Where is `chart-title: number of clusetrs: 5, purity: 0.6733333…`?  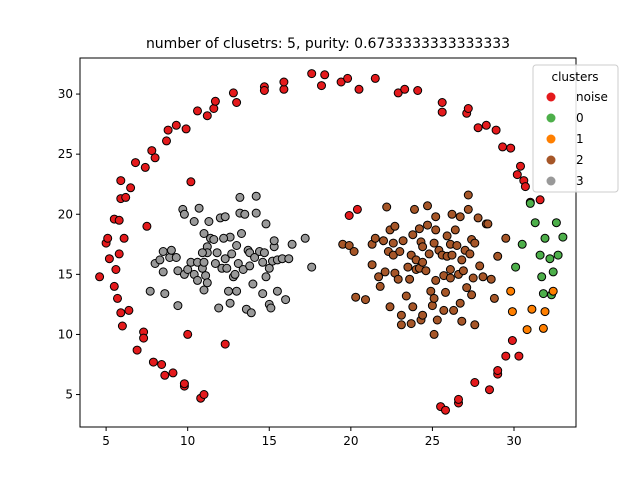
chart-title: number of clusetrs: 5, purity: 0.6733333… is located at coordinates (328, 44).